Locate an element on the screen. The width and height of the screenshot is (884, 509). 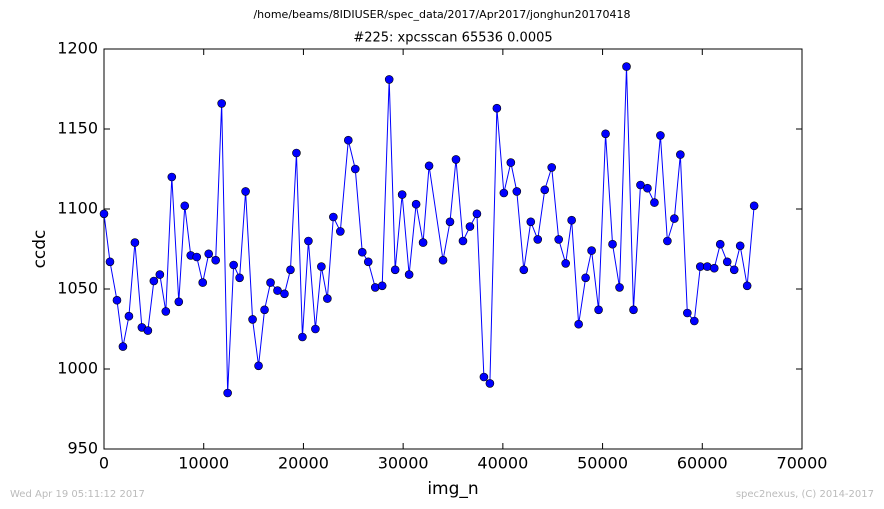
y-tick-label: 1050 is located at coordinates (77, 288).